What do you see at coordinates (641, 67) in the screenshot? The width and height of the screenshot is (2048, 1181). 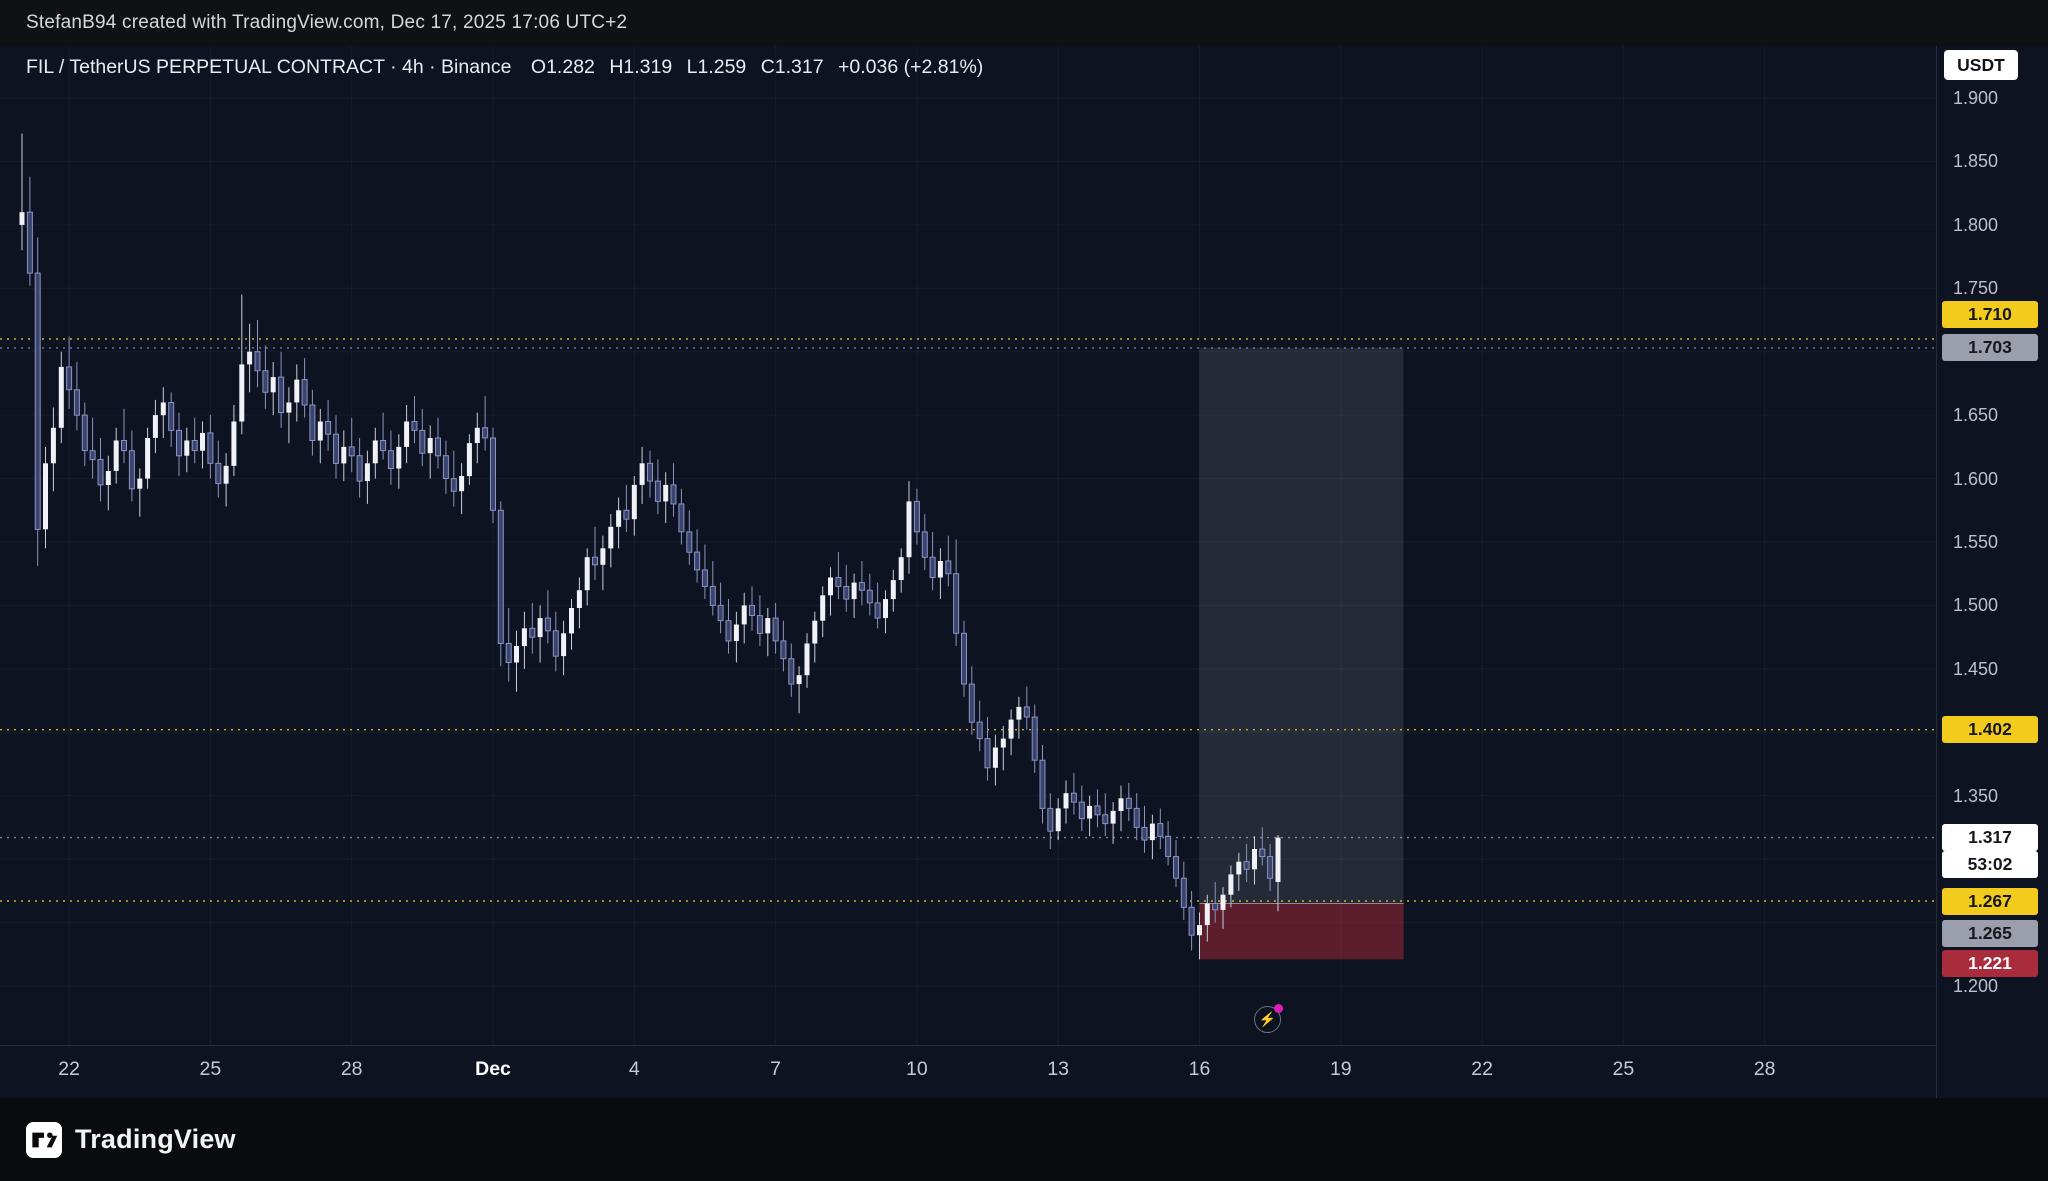 I see `legend-high: H1.319` at bounding box center [641, 67].